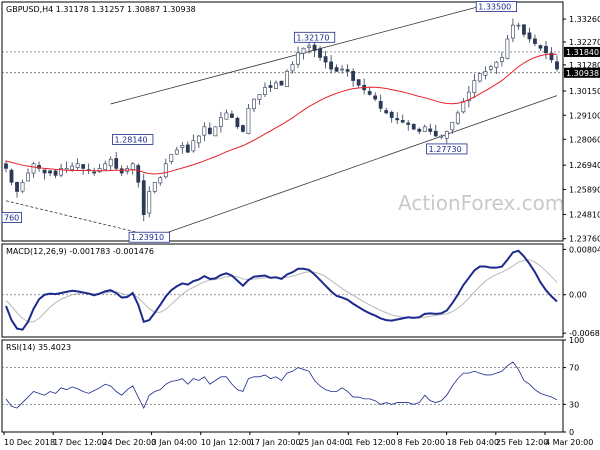  I want to click on macd-panel-title: MACD(12,26,9) -0.001783 -0.001476, so click(80, 251).